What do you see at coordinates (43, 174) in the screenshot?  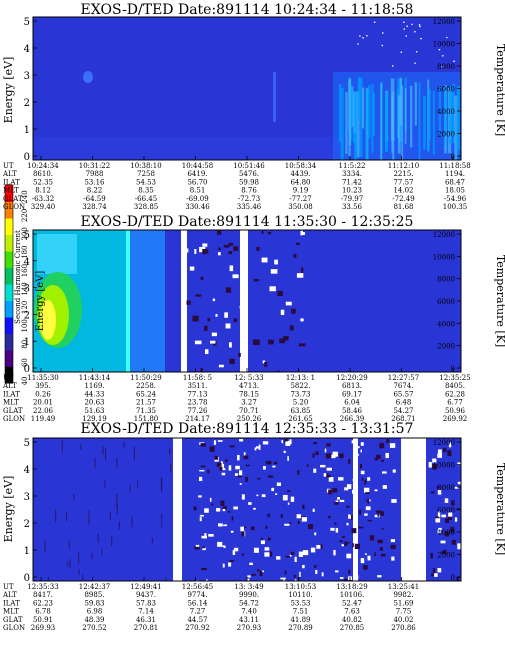 I see `table-cell: 8610.` at bounding box center [43, 174].